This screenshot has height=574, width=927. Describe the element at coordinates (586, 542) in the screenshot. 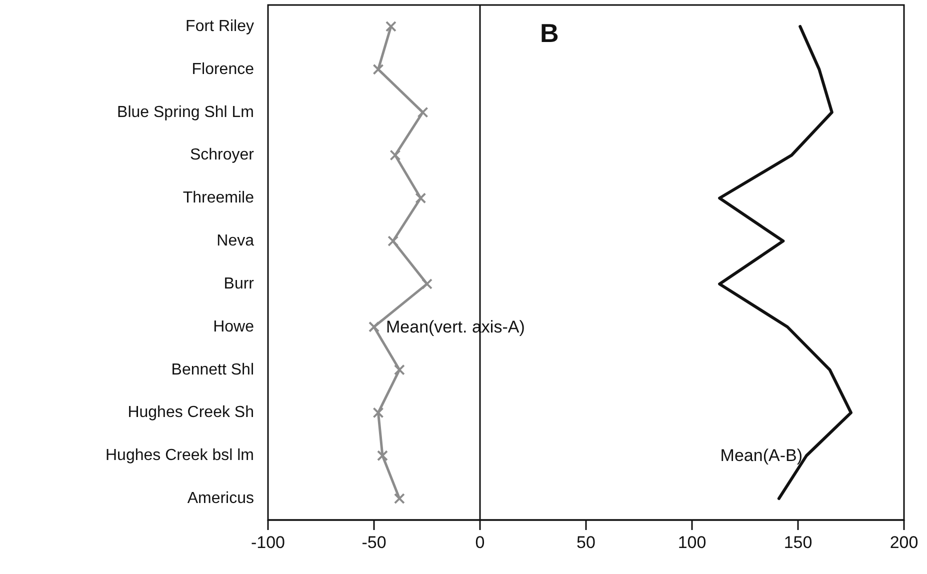

I see `x-tick-label: 50` at that location.